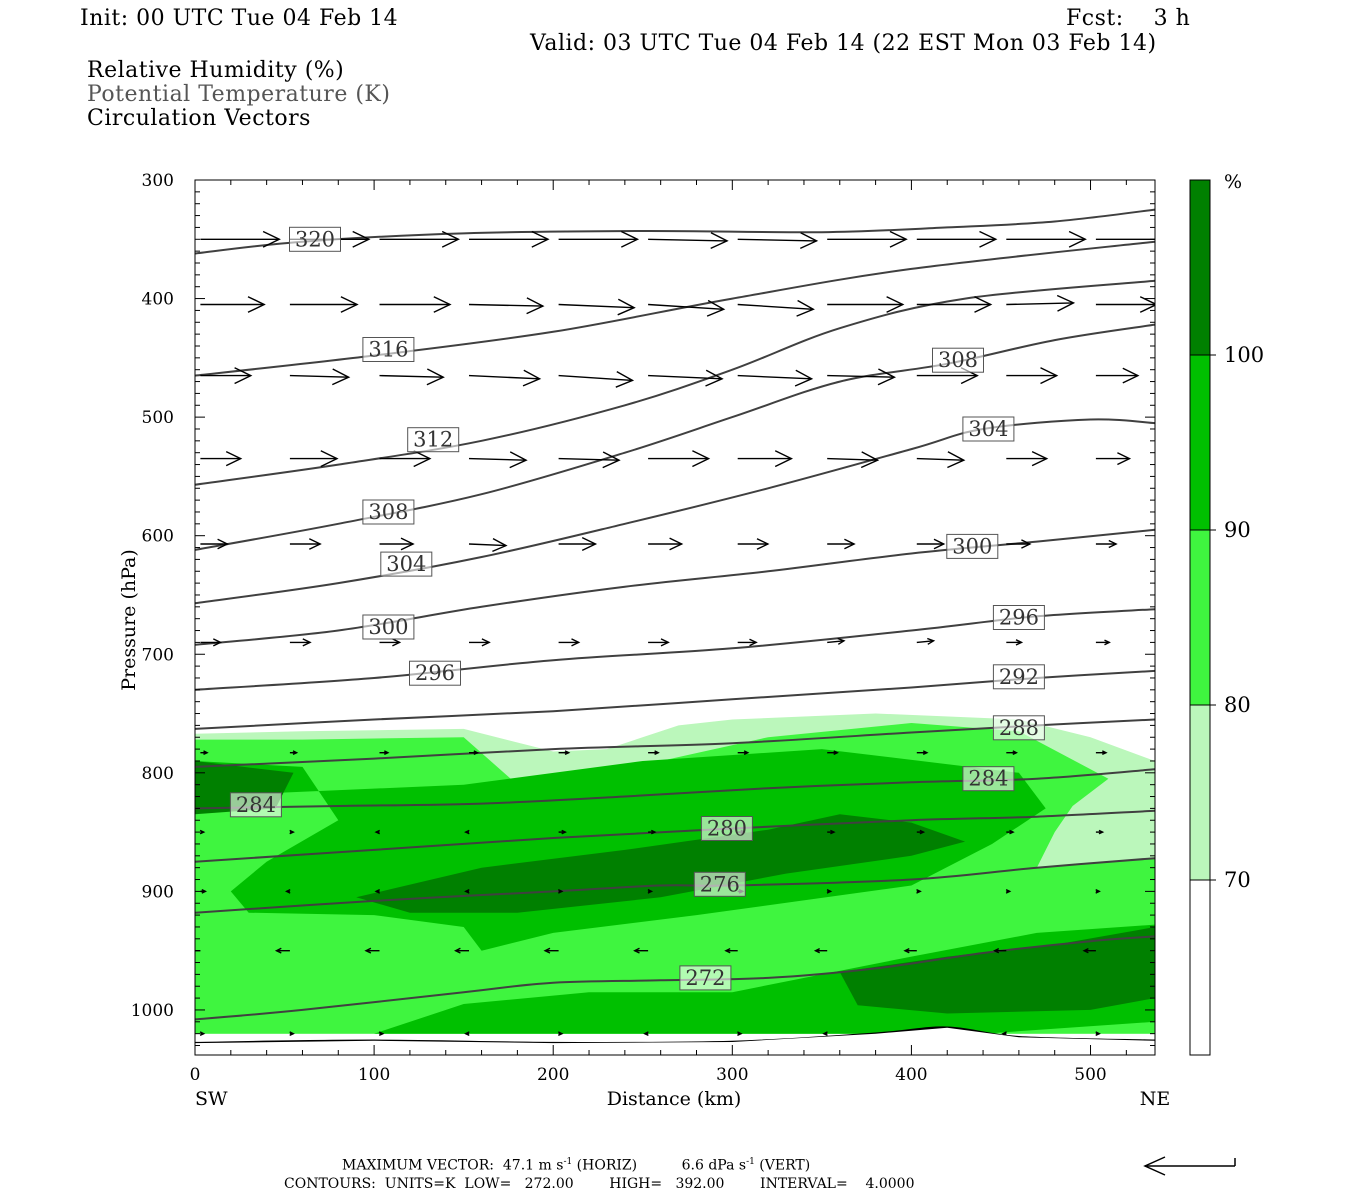 This screenshot has width=1350, height=1200. I want to click on field-label-rh: Relative Humidity (%), so click(216, 70).